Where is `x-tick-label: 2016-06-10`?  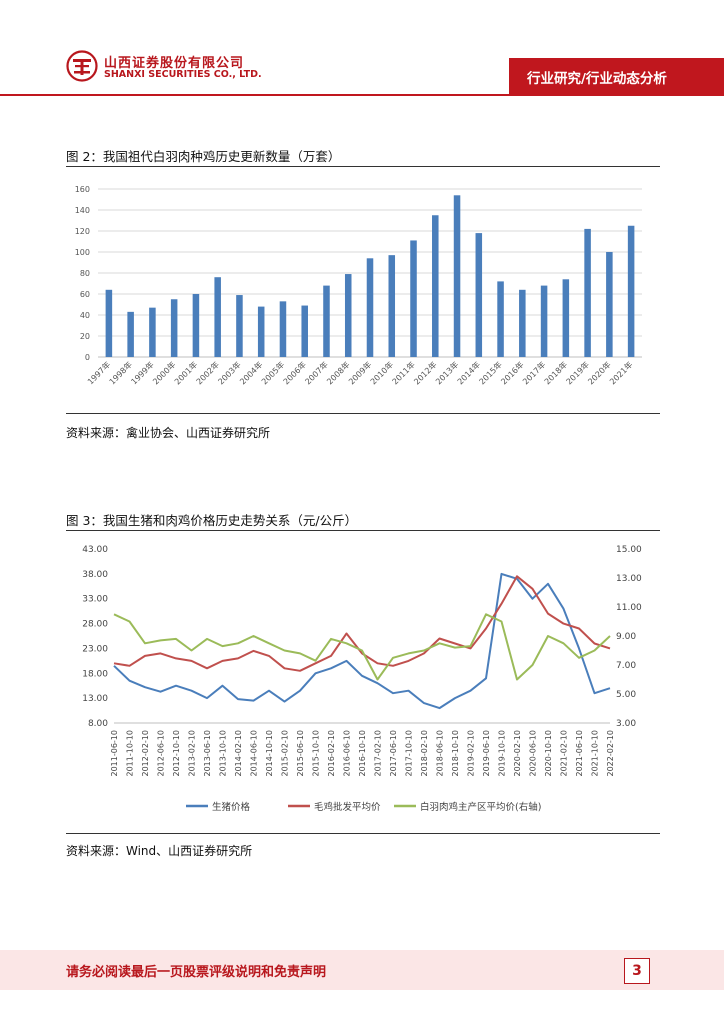 x-tick-label: 2016-06-10 is located at coordinates (347, 753).